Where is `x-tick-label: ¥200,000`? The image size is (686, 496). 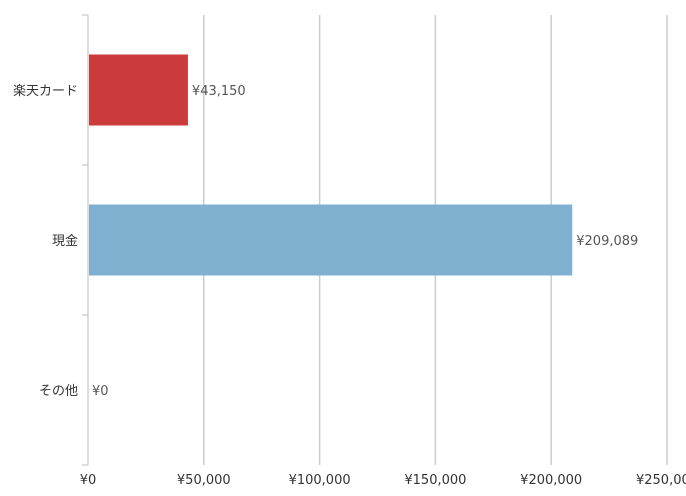 x-tick-label: ¥200,000 is located at coordinates (551, 480).